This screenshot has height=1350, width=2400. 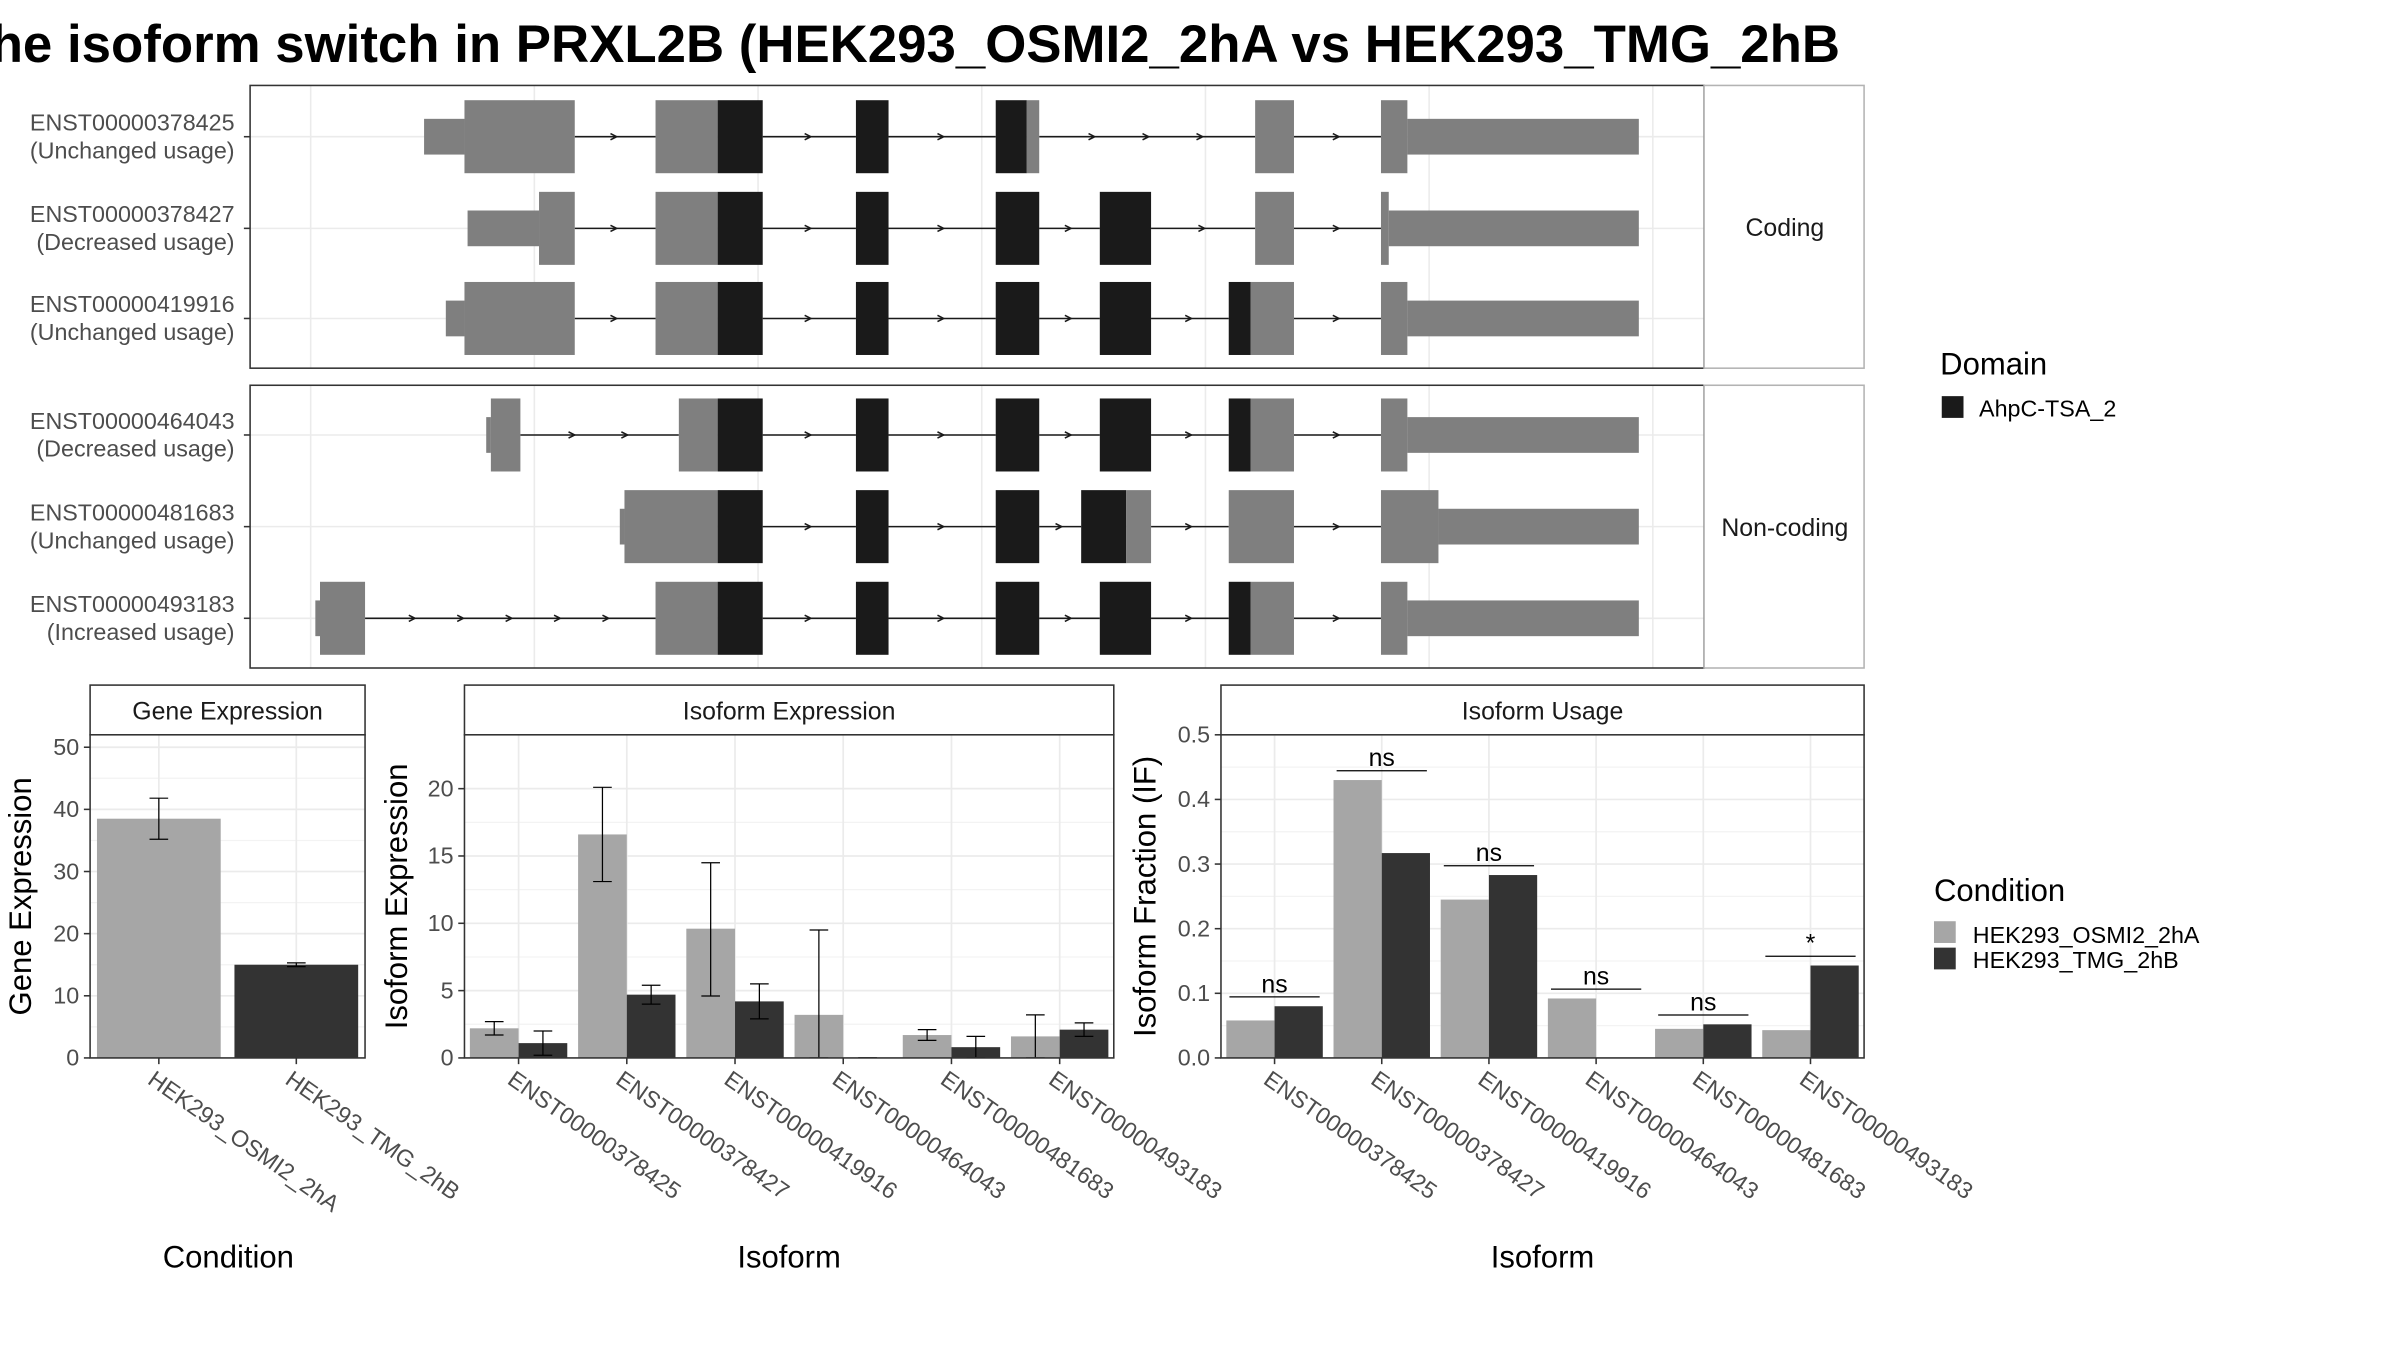 What do you see at coordinates (228, 1257) in the screenshot?
I see `x-axis-title: Condition` at bounding box center [228, 1257].